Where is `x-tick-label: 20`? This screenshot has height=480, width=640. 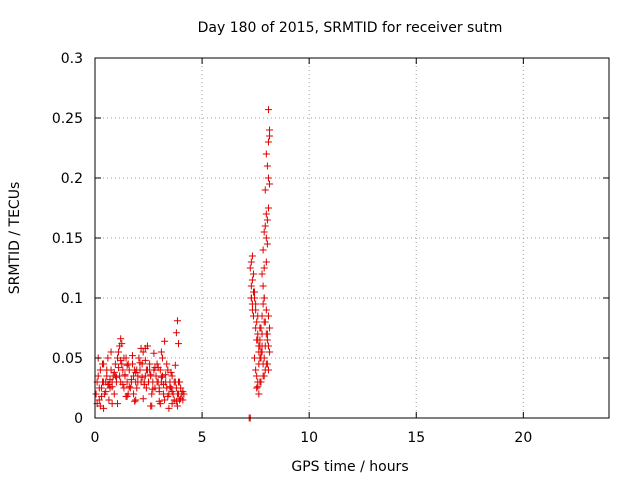
x-tick-label: 20 is located at coordinates (523, 438).